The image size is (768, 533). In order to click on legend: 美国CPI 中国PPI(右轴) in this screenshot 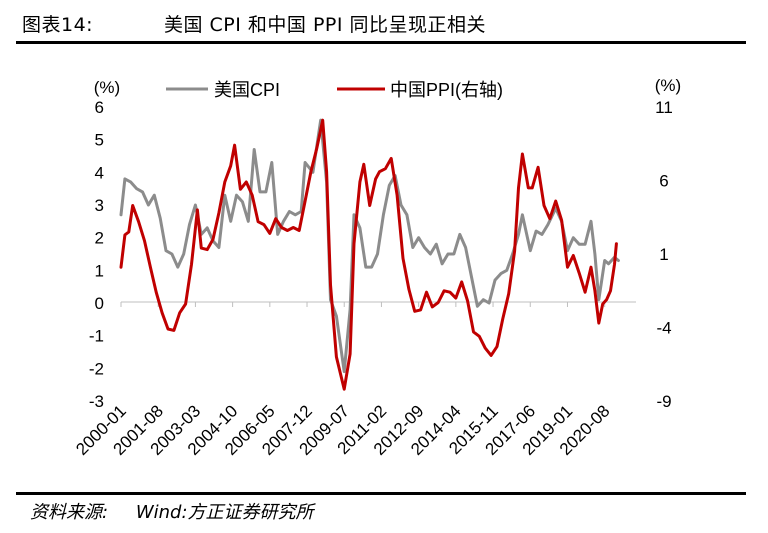, I will do `click(334, 90)`.